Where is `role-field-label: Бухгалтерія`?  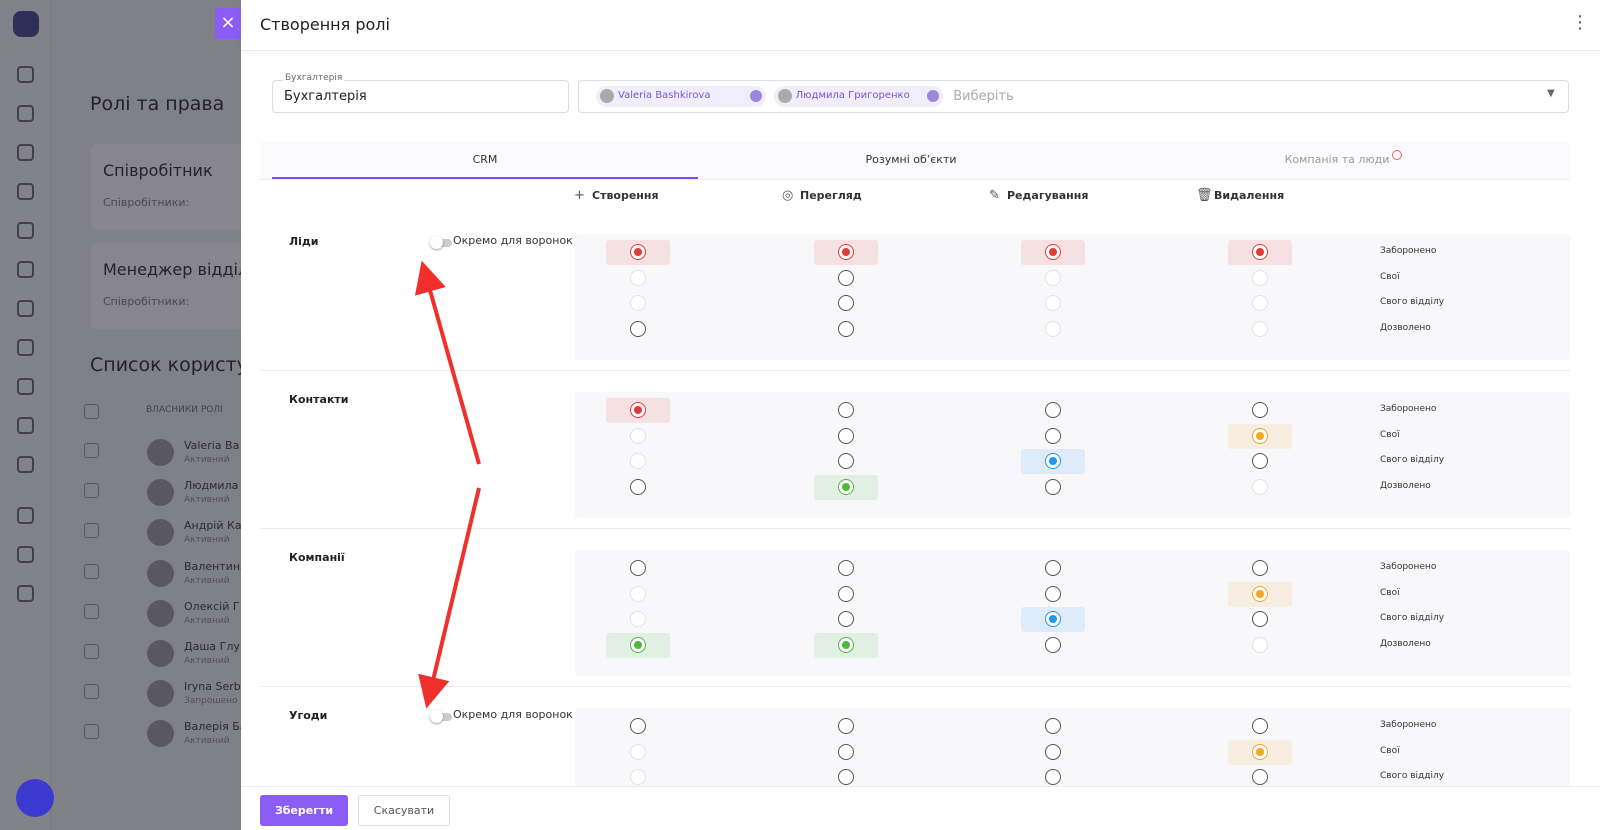 role-field-label: Бухгалтерія is located at coordinates (314, 78).